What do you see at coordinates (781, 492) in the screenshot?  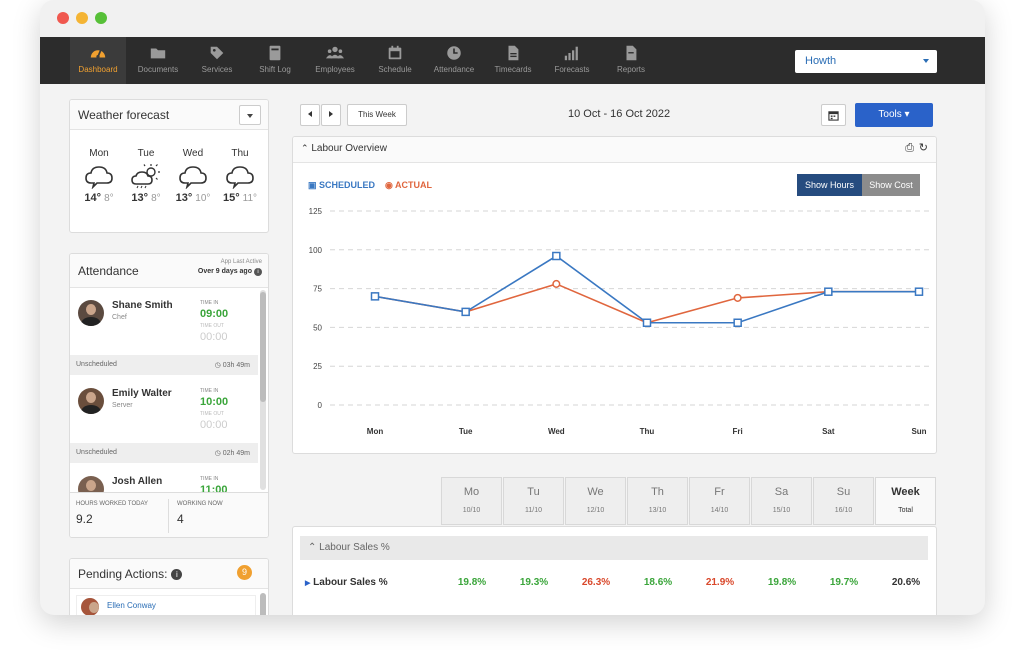 I see `day-name: Sa` at bounding box center [781, 492].